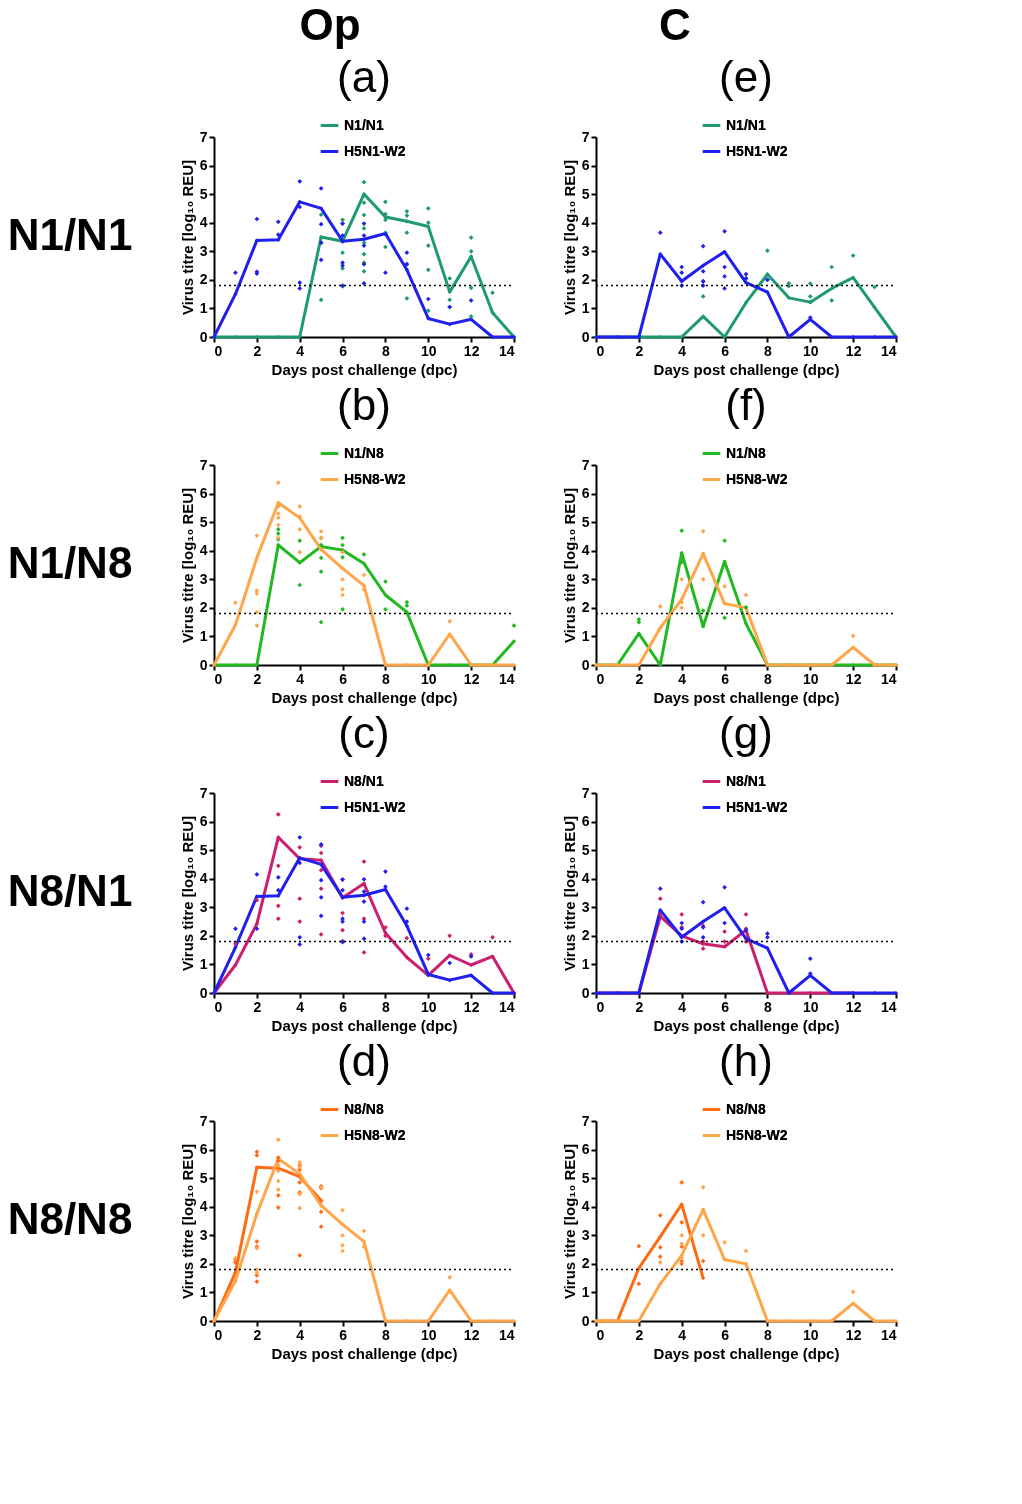 This screenshot has height=1504, width=1022. Describe the element at coordinates (375, 806) in the screenshot. I see `legend-label: H5N1-W2` at that location.